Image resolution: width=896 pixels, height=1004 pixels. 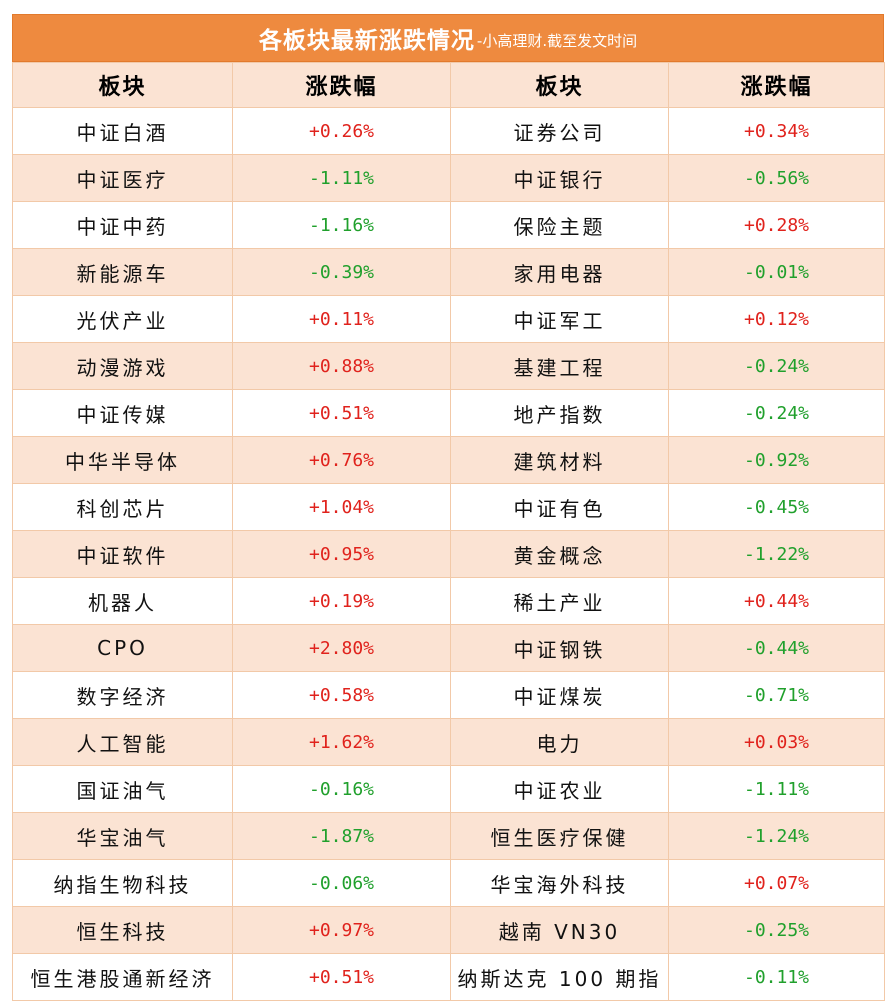 I want to click on sector-name-right: 中证军工, so click(x=559, y=319).